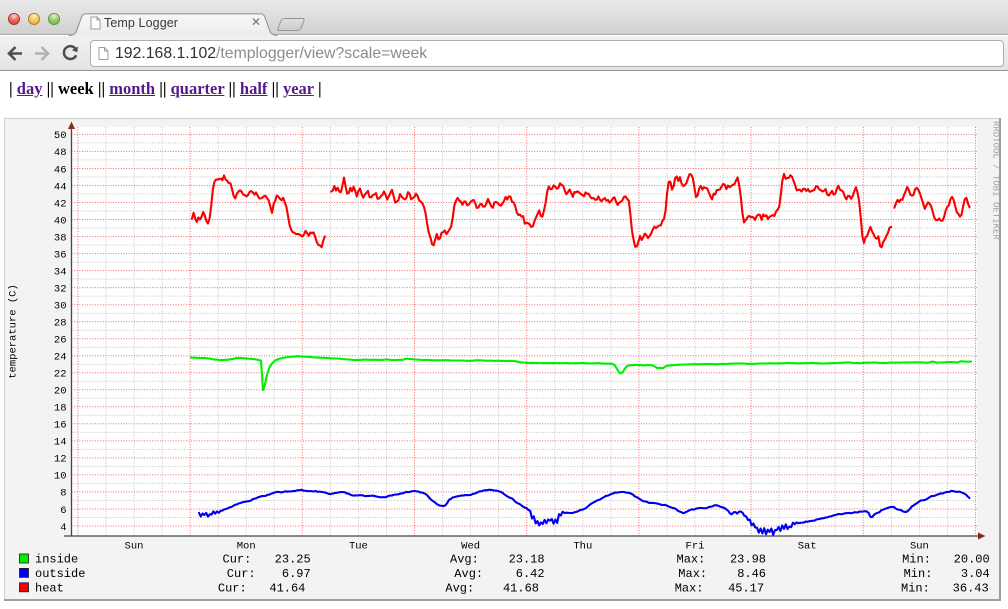 Image resolution: width=1008 pixels, height=609 pixels. What do you see at coordinates (695, 547) in the screenshot?
I see `svg-text: Fri` at bounding box center [695, 547].